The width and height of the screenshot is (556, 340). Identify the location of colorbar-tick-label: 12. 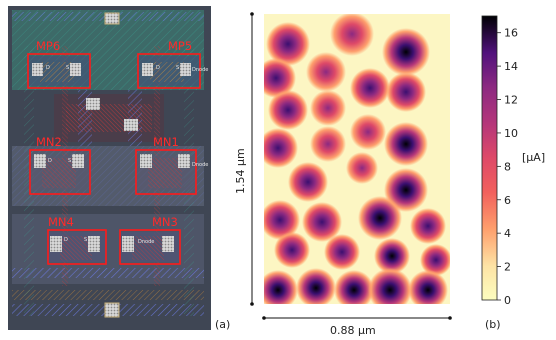
(511, 100).